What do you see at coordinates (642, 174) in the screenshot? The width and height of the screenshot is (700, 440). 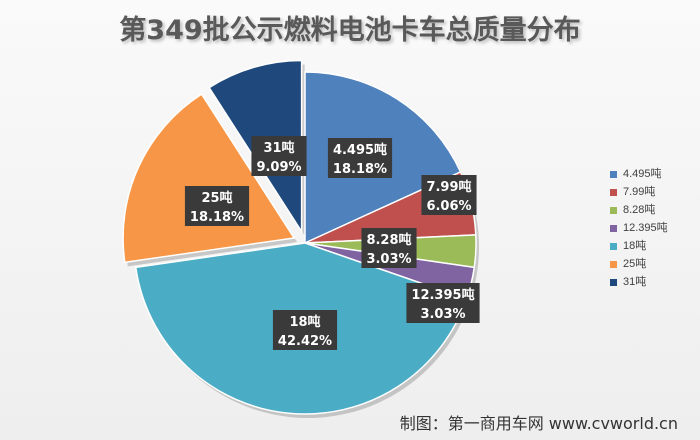 I see `legend-label: 4.495吨` at bounding box center [642, 174].